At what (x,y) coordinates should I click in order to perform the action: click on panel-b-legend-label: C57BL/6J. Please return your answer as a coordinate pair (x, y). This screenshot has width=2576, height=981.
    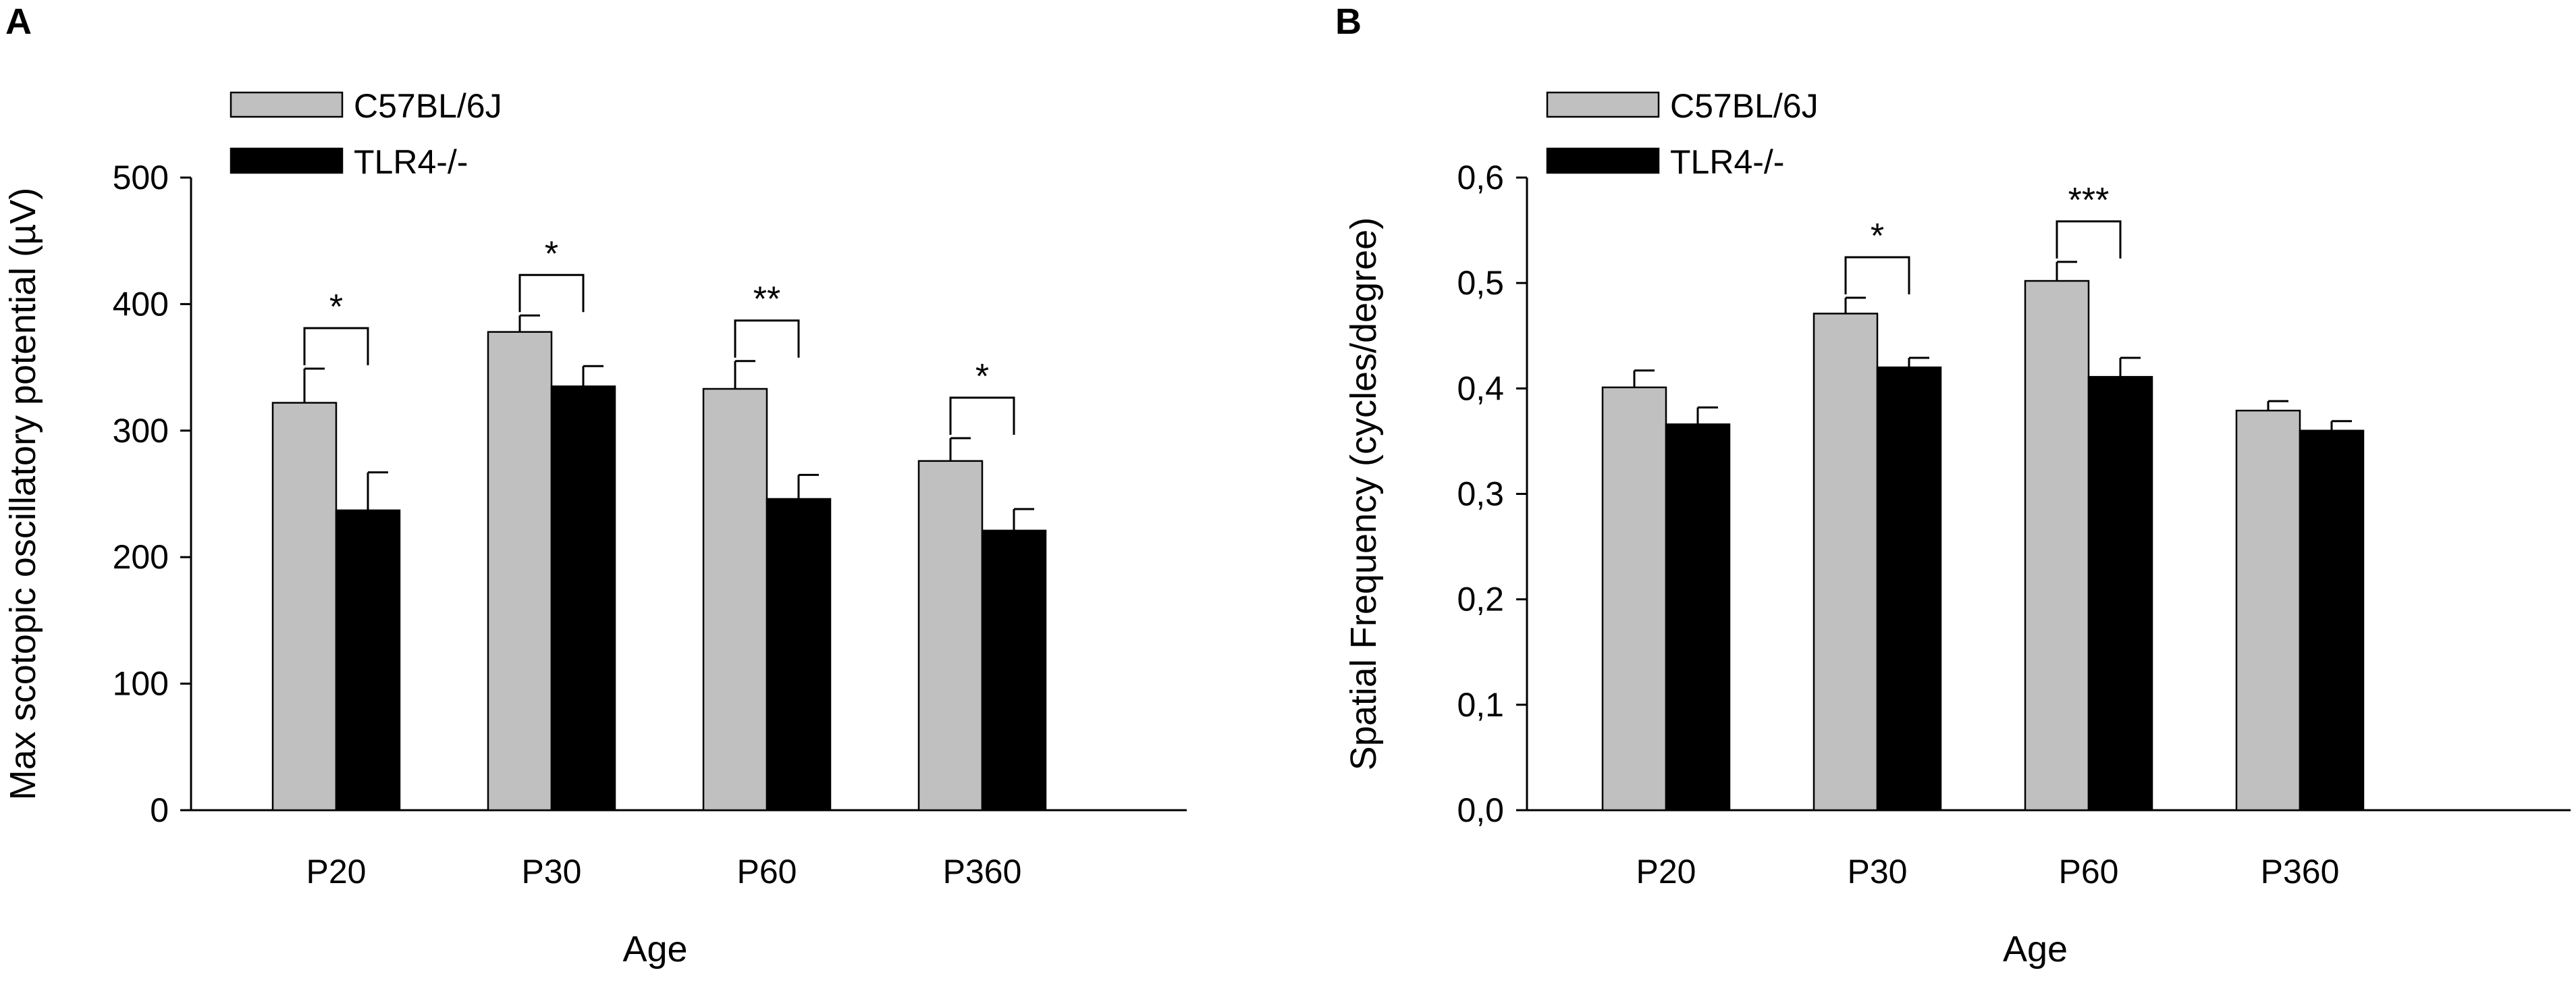
    Looking at the image, I should click on (1745, 106).